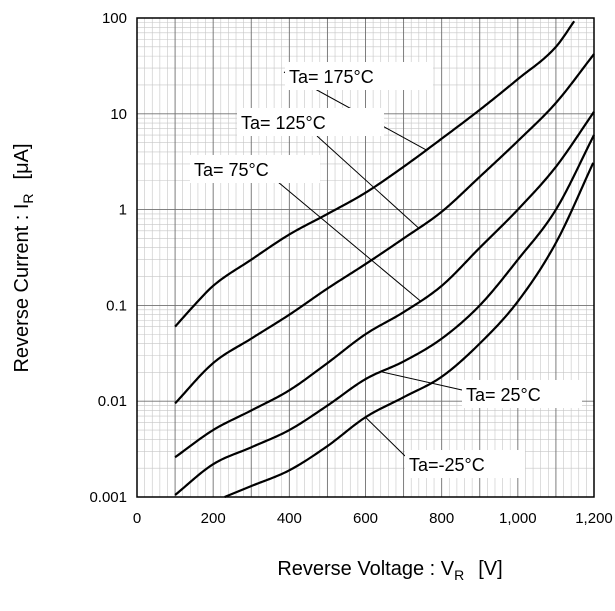 The height and width of the screenshot is (611, 615). I want to click on y-tick-label: 0.1, so click(116, 305).